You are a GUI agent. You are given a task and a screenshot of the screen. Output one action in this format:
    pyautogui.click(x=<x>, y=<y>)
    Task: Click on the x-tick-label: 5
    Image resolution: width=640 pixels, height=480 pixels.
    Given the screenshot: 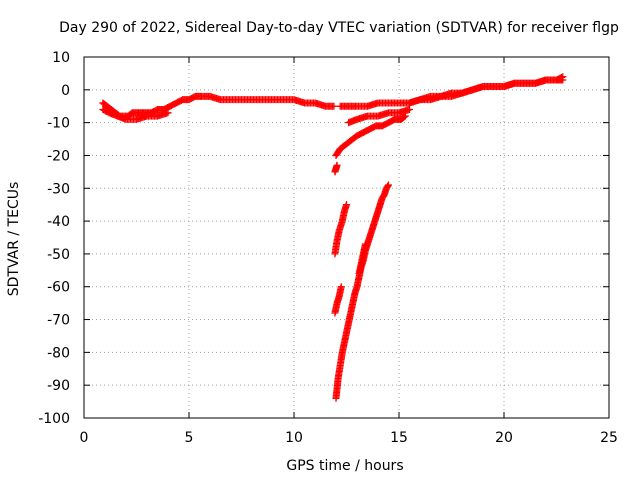 What is the action you would take?
    pyautogui.click(x=189, y=438)
    